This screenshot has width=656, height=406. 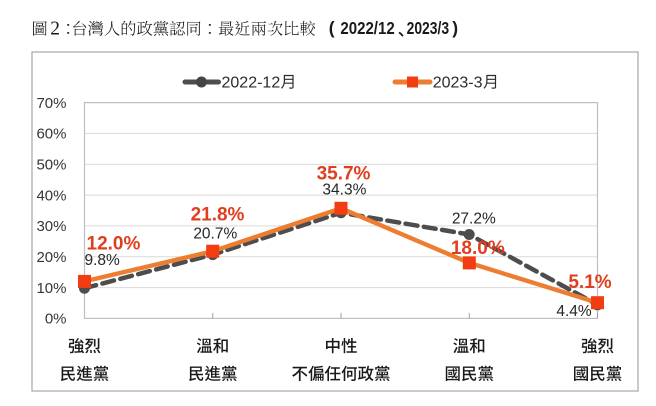 What do you see at coordinates (51, 195) in the screenshot?
I see `svg-text: 40%` at bounding box center [51, 195].